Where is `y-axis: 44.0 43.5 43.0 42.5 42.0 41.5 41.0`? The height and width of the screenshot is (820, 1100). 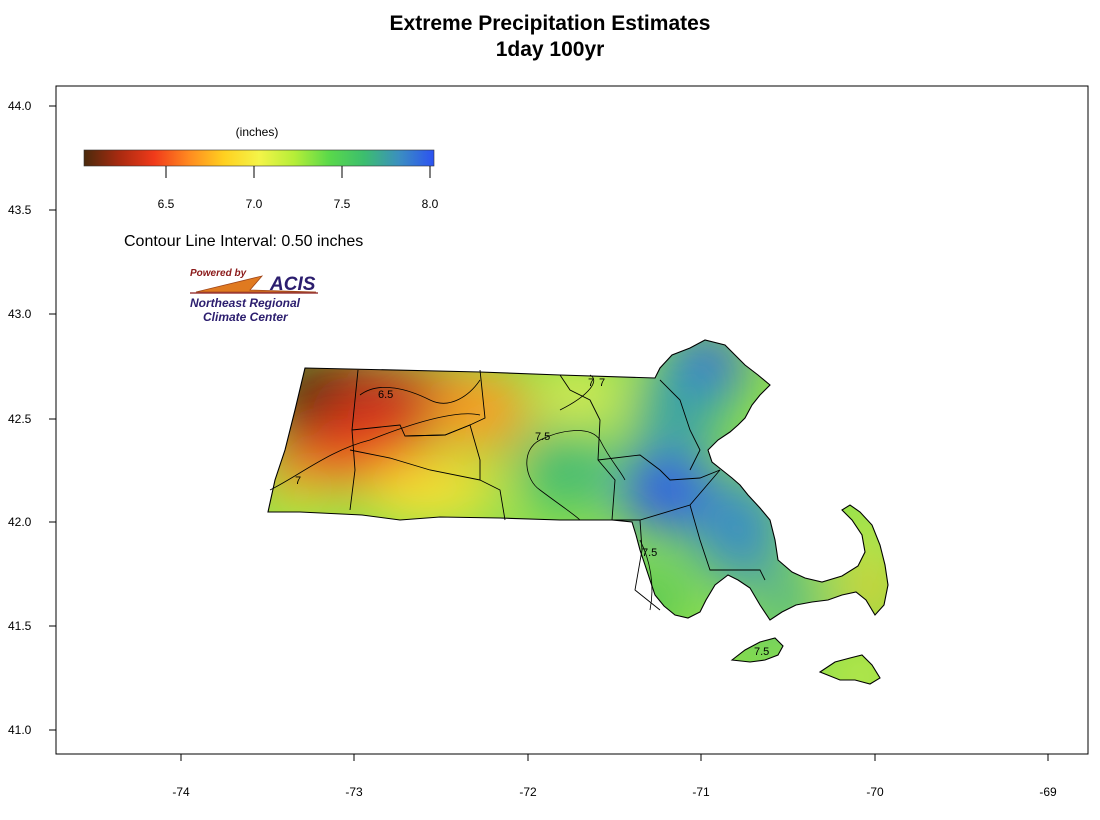
y-axis: 44.0 43.5 43.0 42.5 42.0 41.5 41.0 is located at coordinates (32, 418).